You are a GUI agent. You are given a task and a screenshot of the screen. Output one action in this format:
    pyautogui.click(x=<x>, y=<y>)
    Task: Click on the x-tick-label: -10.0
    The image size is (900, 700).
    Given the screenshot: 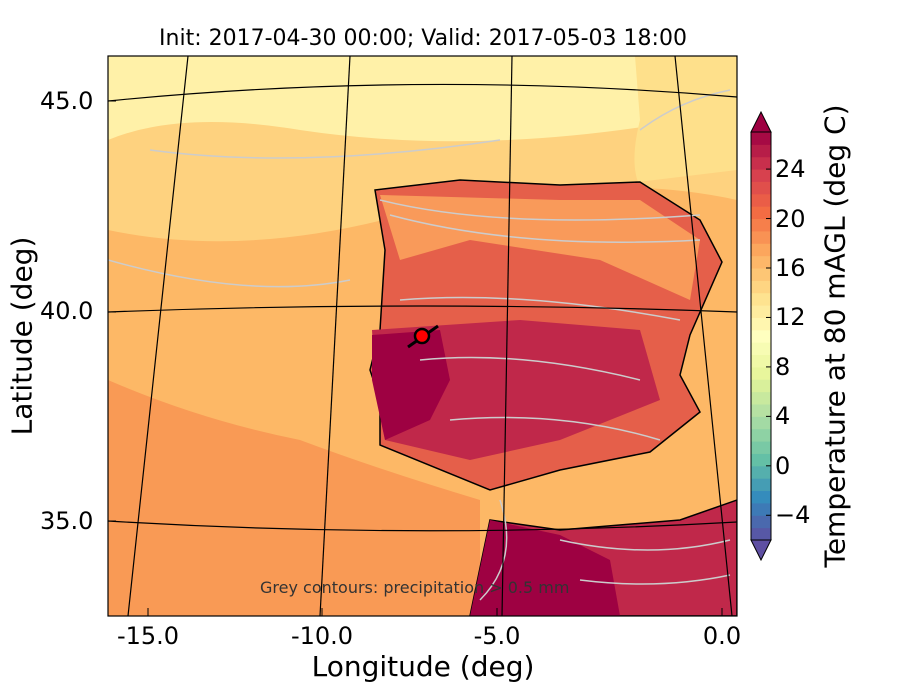 What is the action you would take?
    pyautogui.click(x=322, y=636)
    